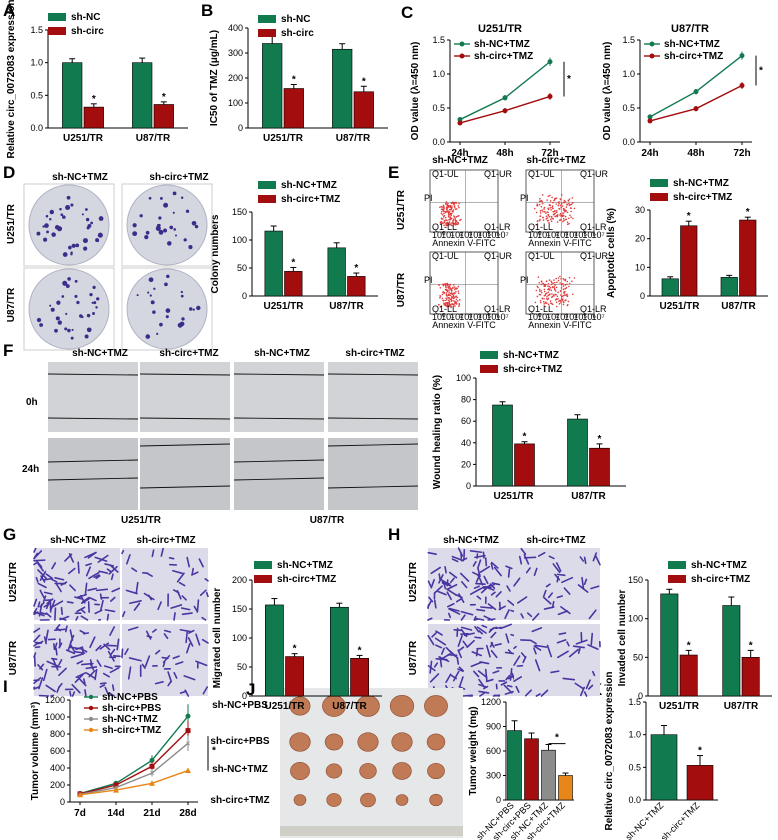 The image size is (778, 840). Describe the element at coordinates (552, 235) in the screenshot. I see `flow-xtick: 10²` at that location.